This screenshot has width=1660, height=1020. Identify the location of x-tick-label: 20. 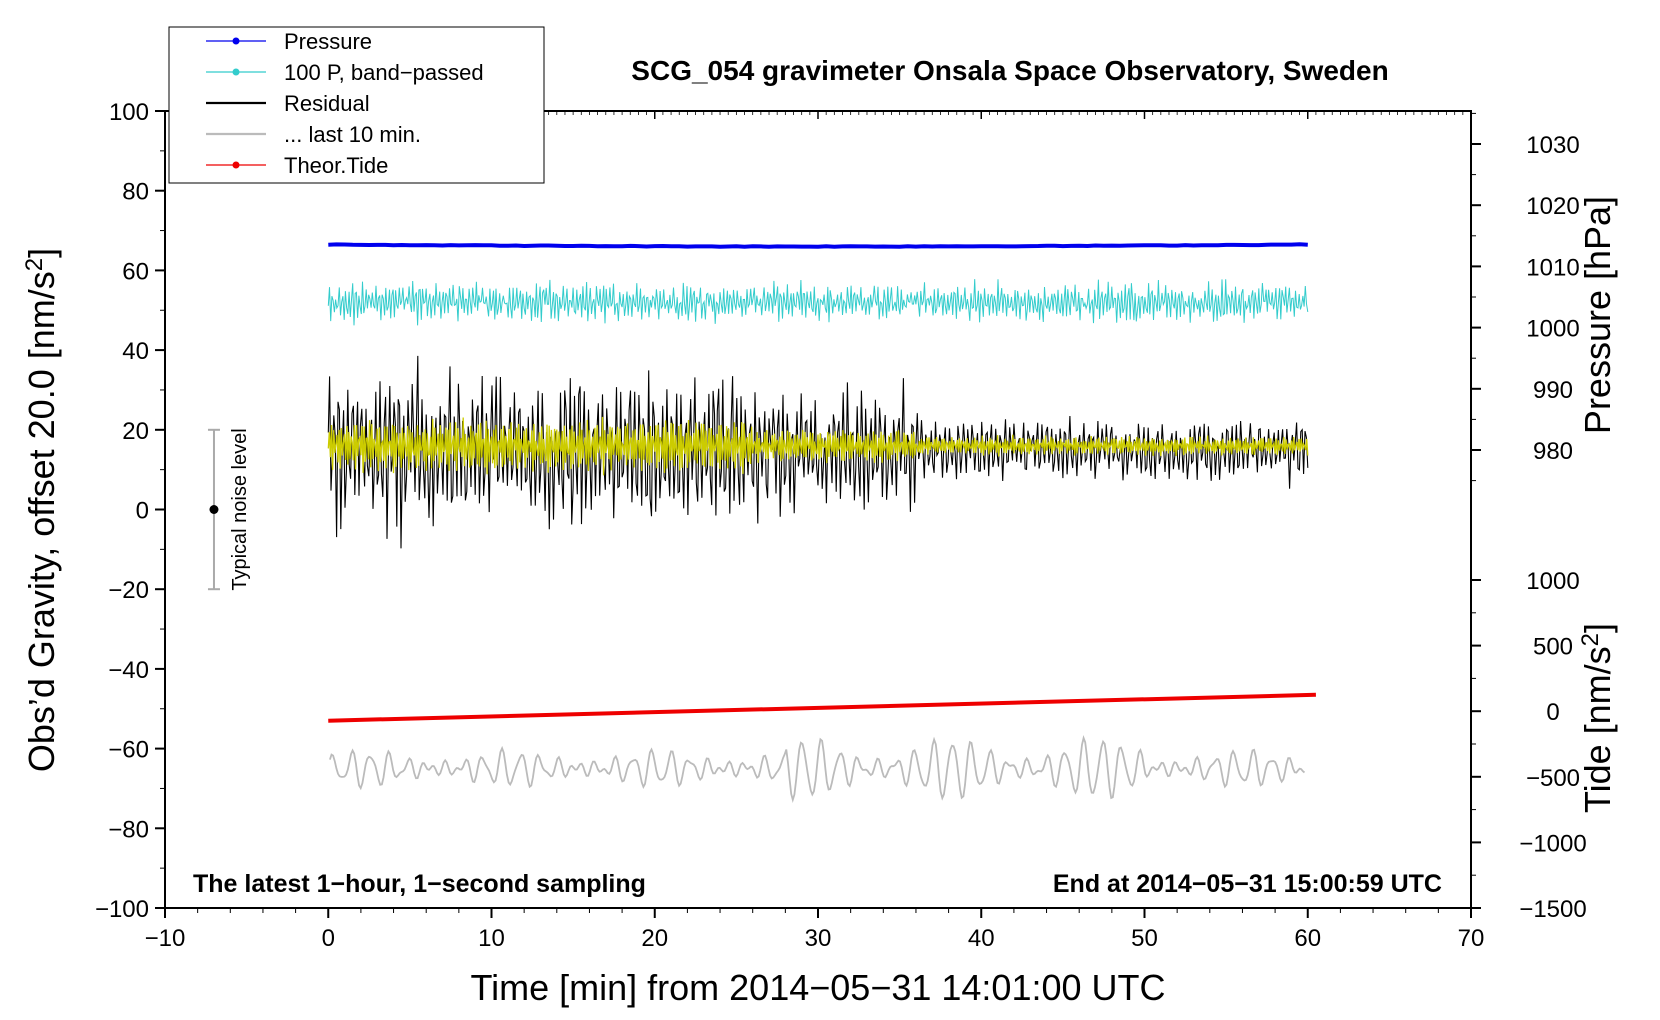
(654, 938).